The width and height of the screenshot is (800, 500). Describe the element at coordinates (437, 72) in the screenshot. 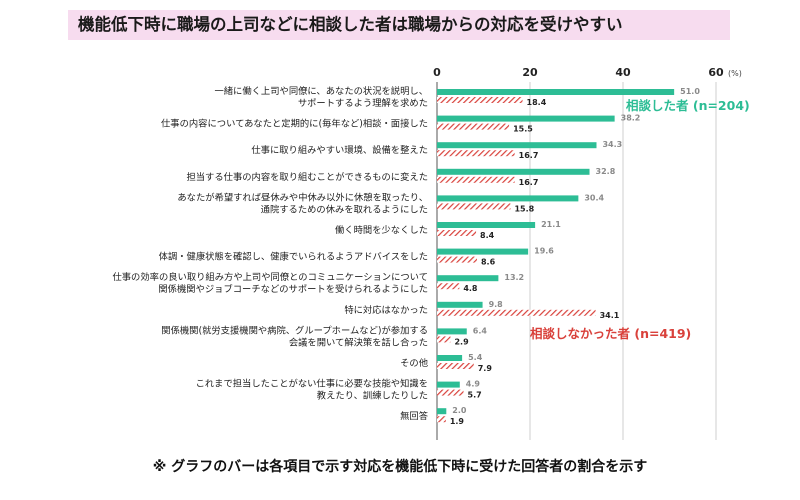

I see `x-tick-label: 0` at that location.